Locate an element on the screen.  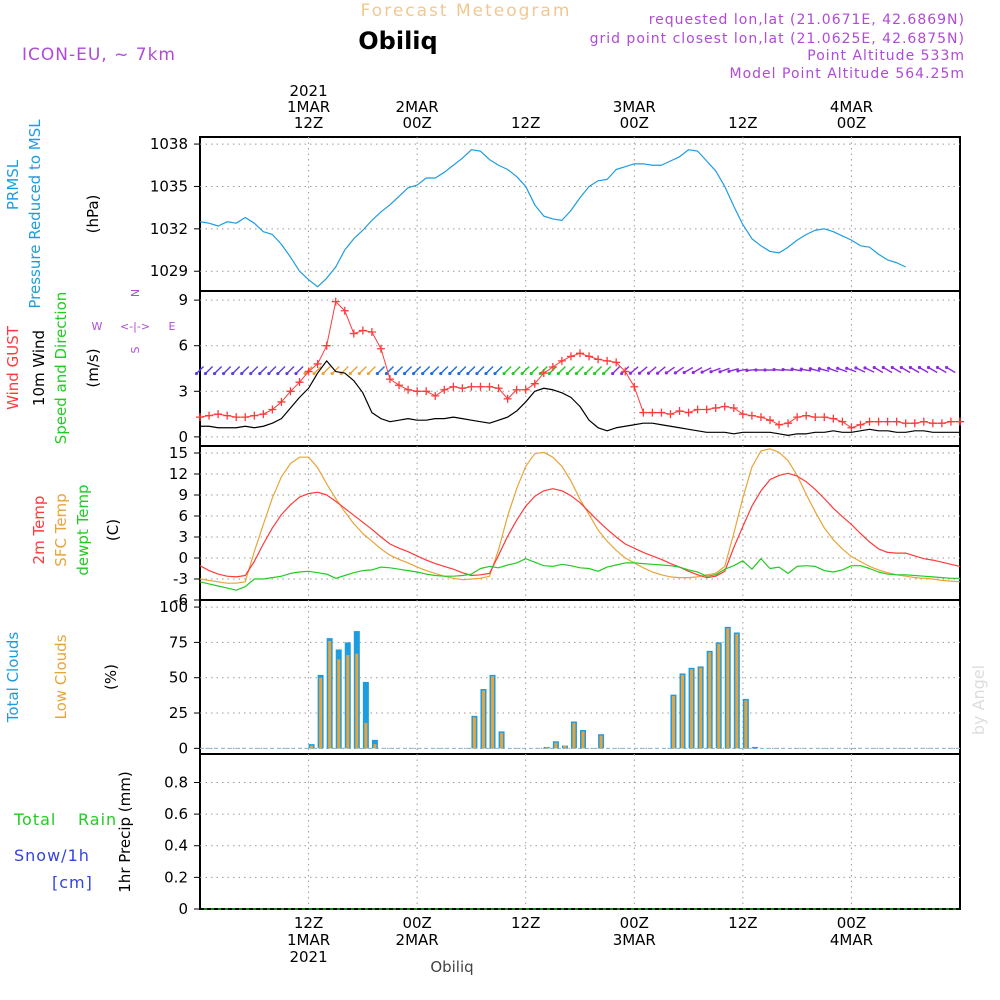
panel-side-label: dewpt Temp is located at coordinates (83, 529).